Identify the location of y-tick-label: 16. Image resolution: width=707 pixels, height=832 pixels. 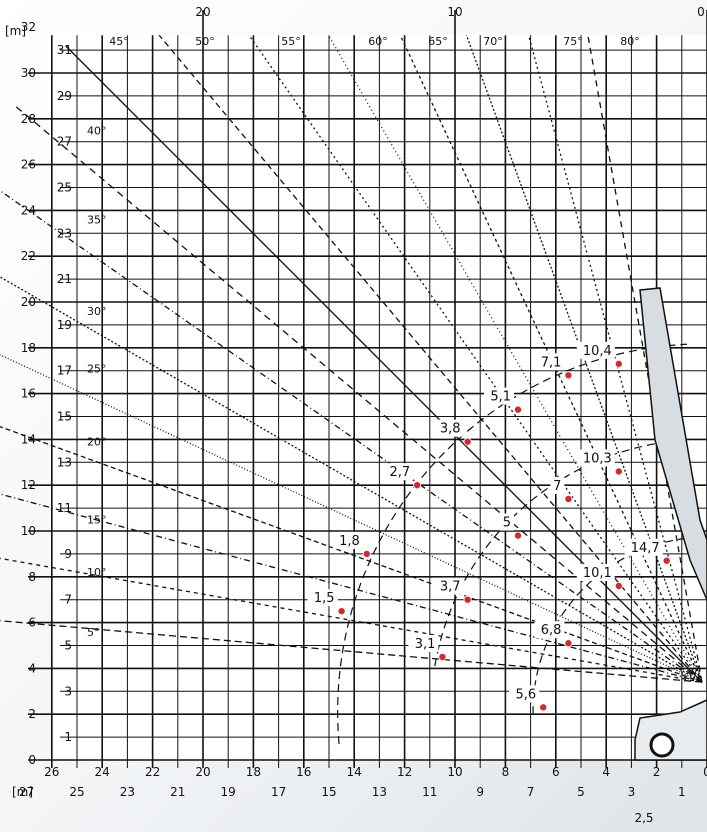
(28, 394).